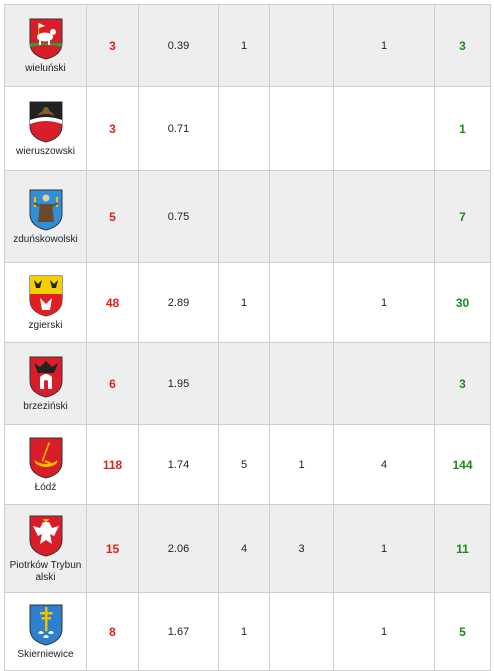 The width and height of the screenshot is (494, 671). I want to click on value-c: 5, so click(244, 464).